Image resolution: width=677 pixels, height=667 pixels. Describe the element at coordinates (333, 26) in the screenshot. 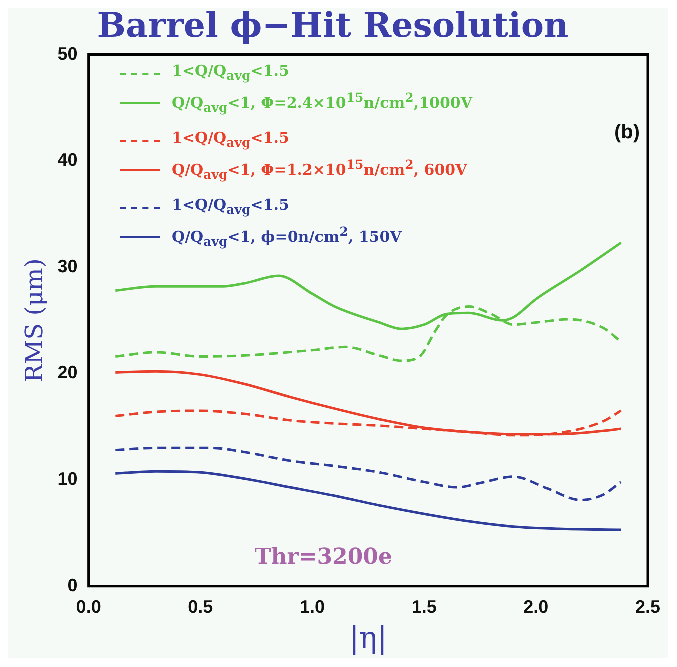

I see `chart-title: Barrel ϕ−Hit Resolution` at that location.